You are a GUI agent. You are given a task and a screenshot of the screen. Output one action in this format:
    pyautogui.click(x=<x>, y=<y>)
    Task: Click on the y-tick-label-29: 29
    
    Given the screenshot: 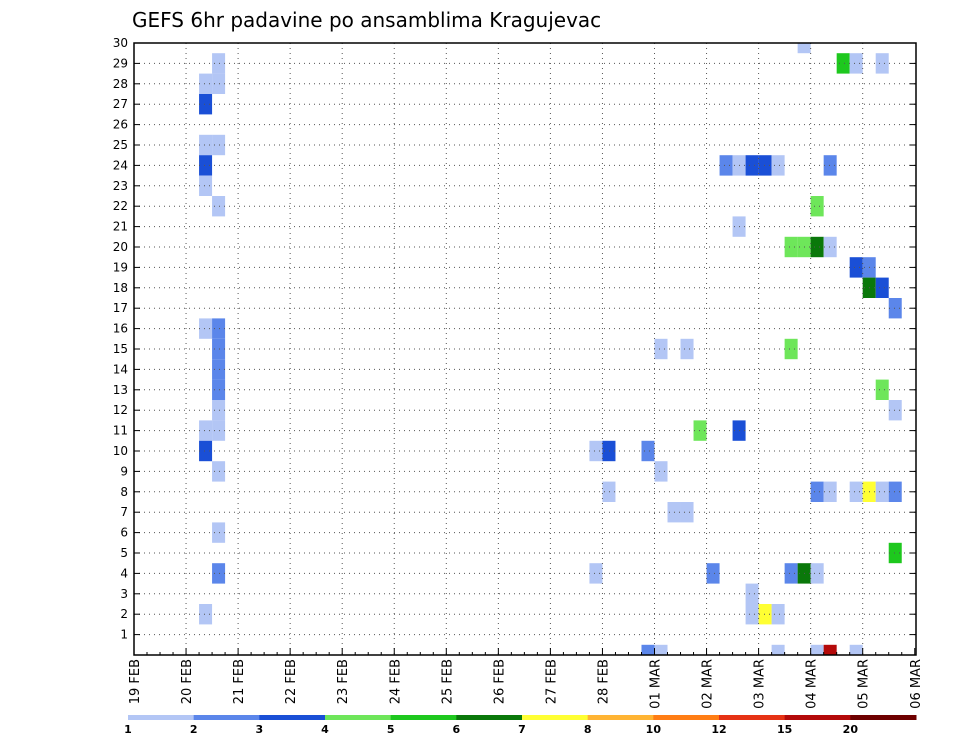 What is the action you would take?
    pyautogui.click(x=120, y=63)
    